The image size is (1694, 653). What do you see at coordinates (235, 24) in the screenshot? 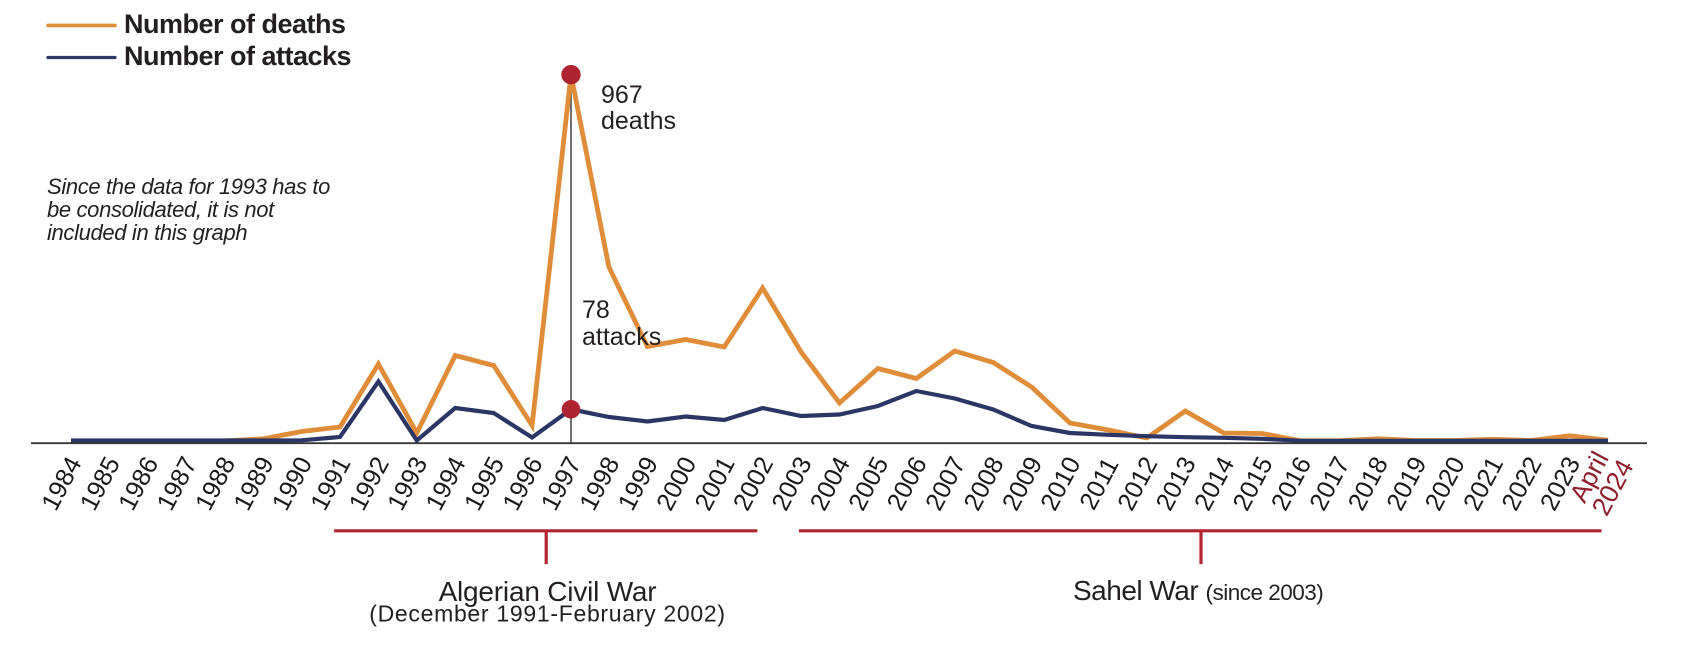
I see `svg-text: Number of deaths` at bounding box center [235, 24].